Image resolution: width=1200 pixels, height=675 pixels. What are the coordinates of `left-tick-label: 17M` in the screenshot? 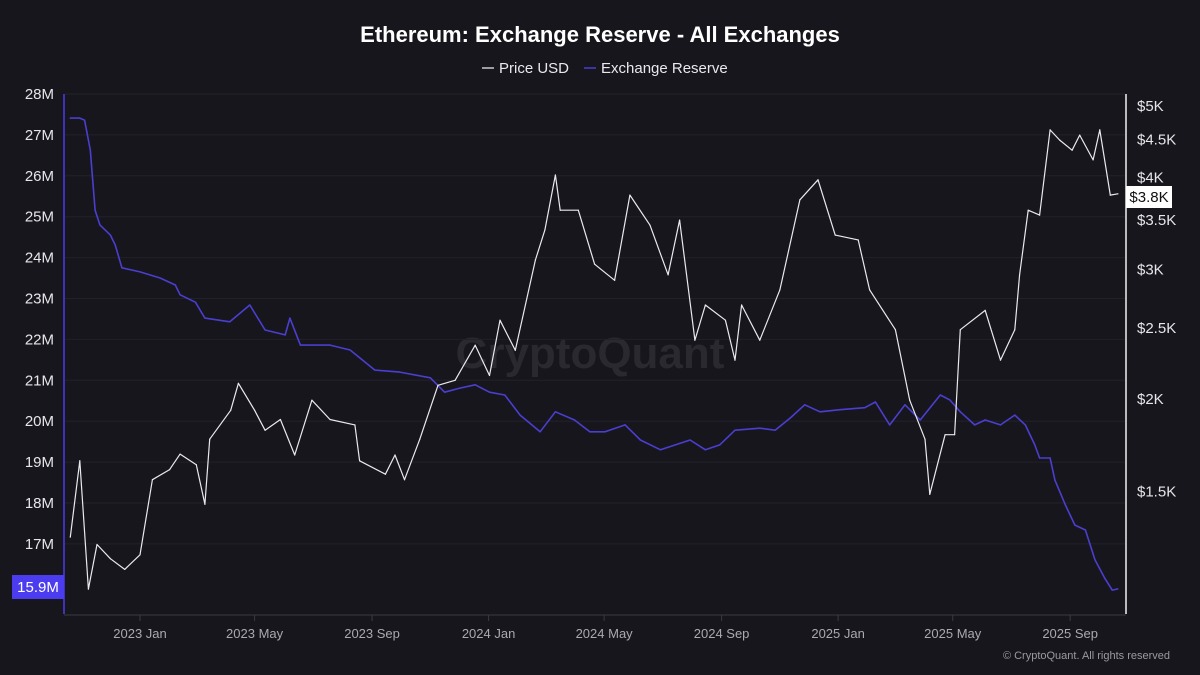 It's located at (39, 544).